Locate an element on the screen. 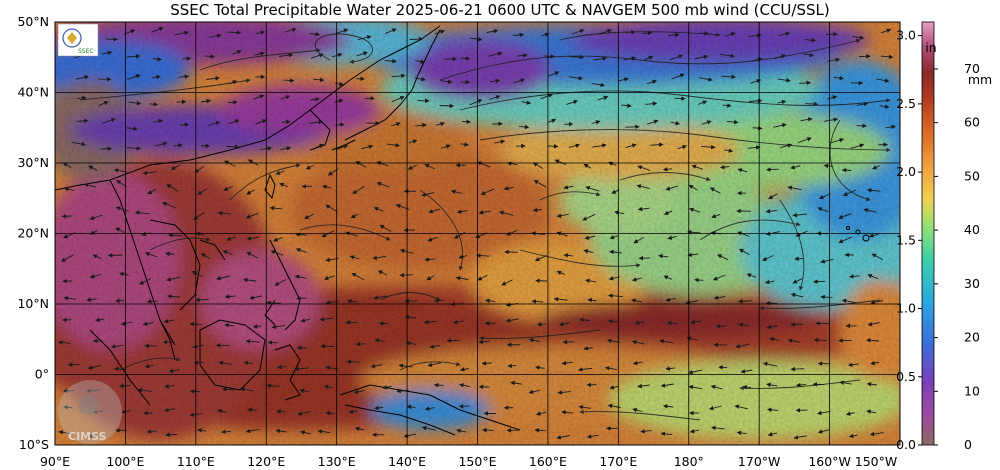 This screenshot has width=1000, height=470. lat-label: 30°N is located at coordinates (33, 162).